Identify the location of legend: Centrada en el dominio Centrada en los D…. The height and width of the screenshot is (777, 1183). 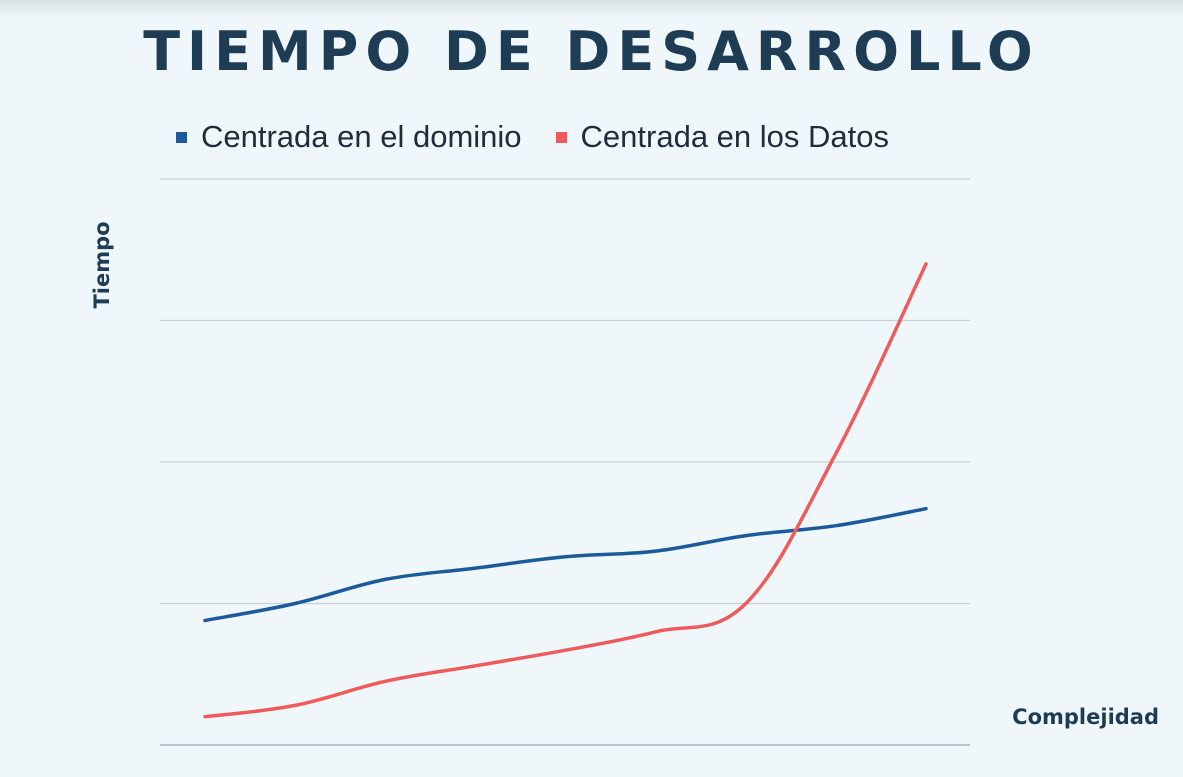
(549, 137).